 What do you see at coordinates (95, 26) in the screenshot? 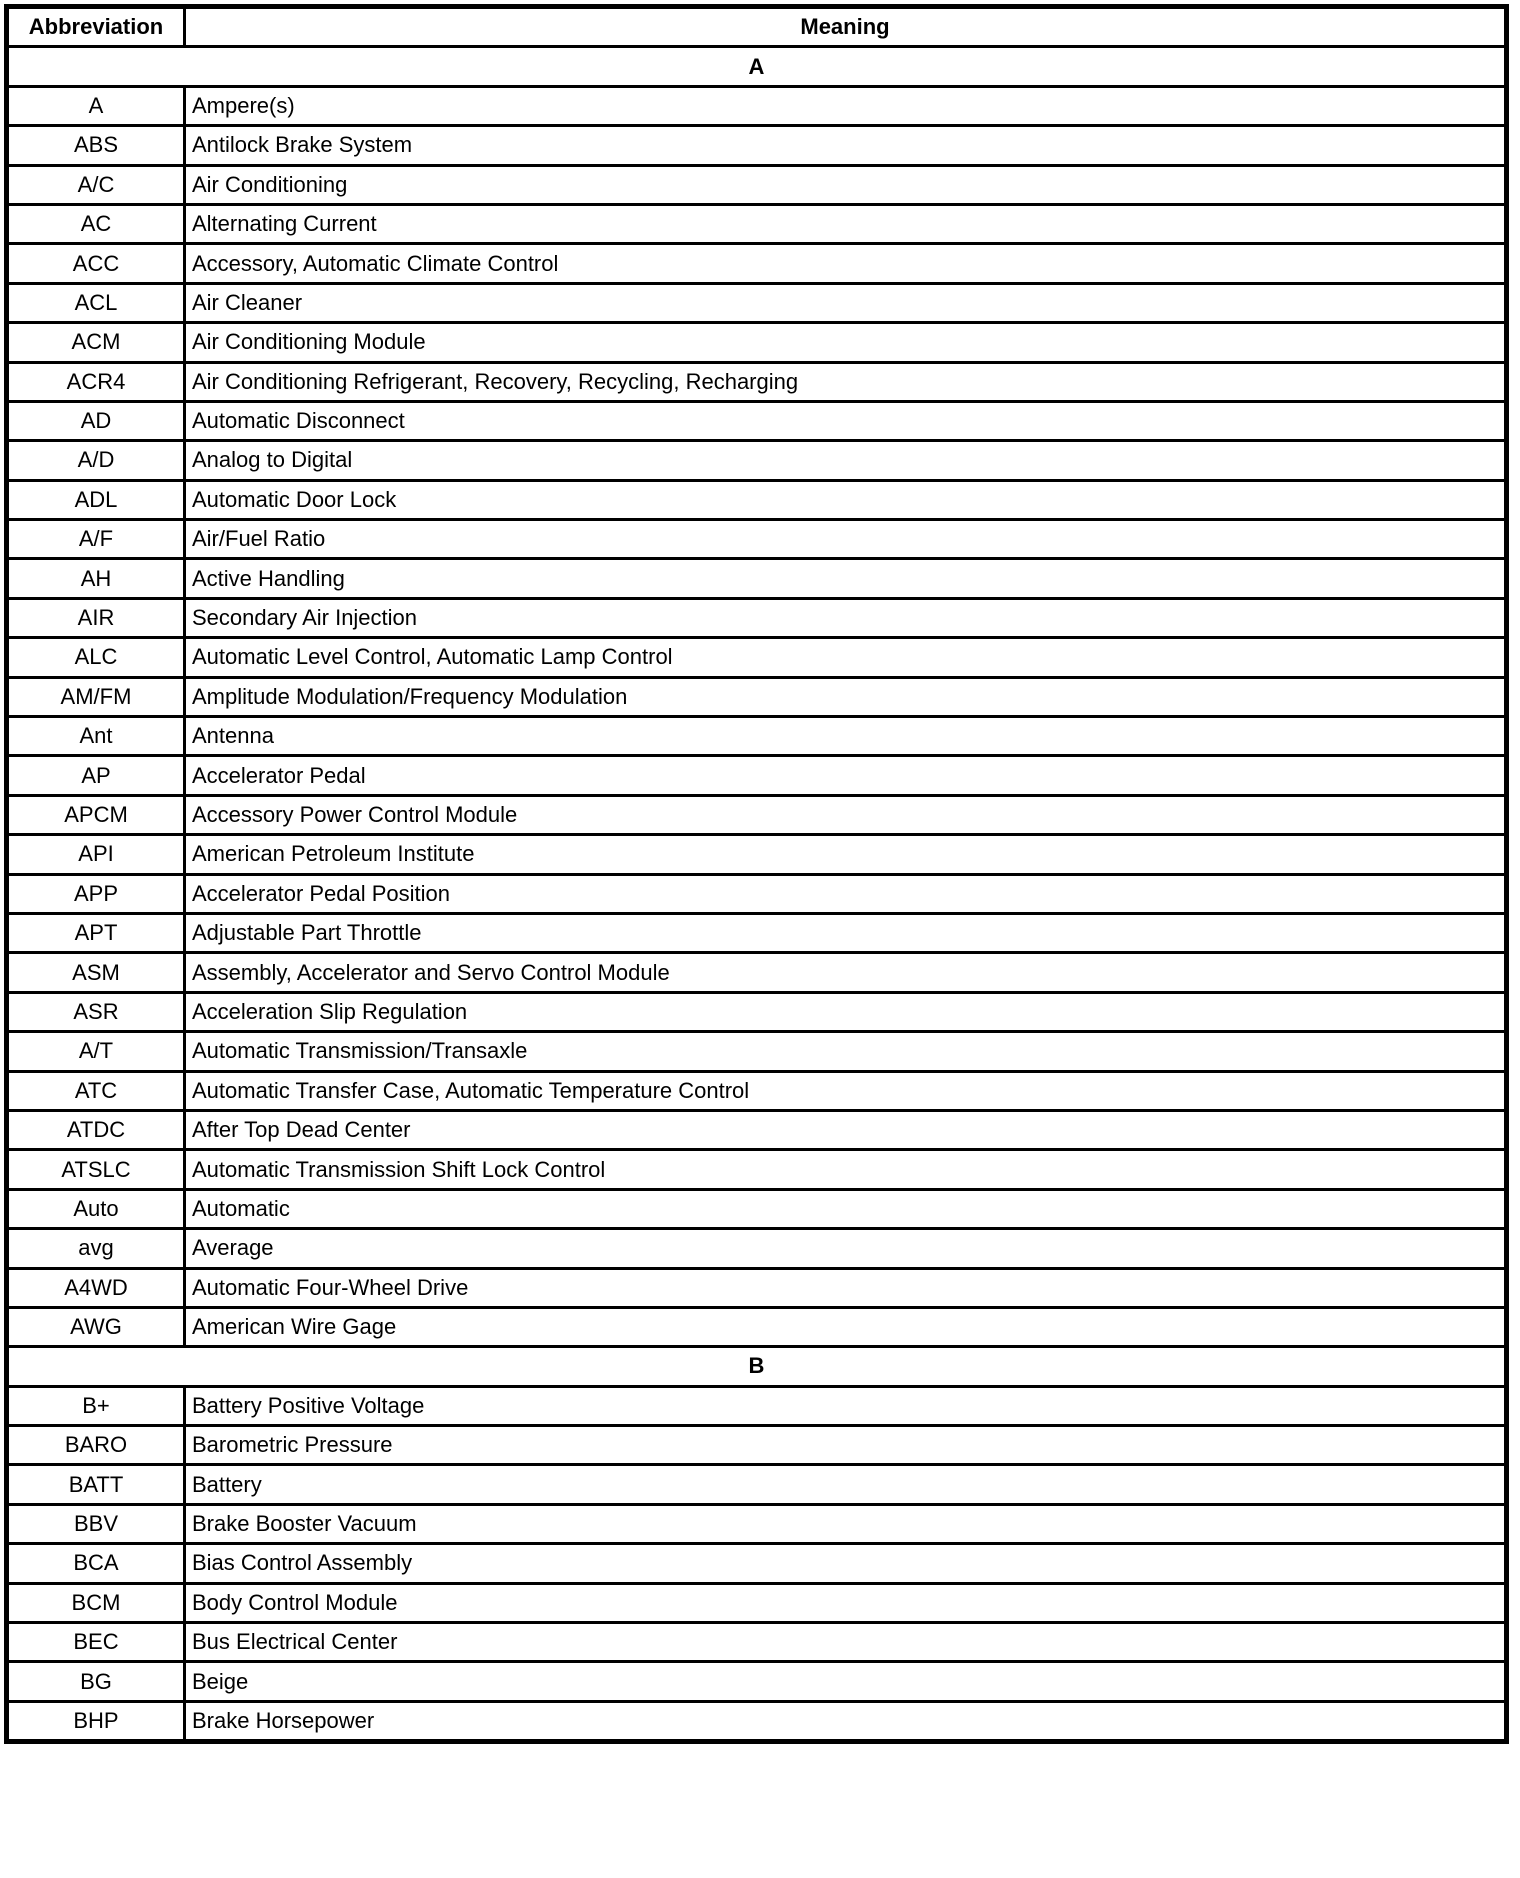
I see `header-abbreviation: Abbreviation` at bounding box center [95, 26].